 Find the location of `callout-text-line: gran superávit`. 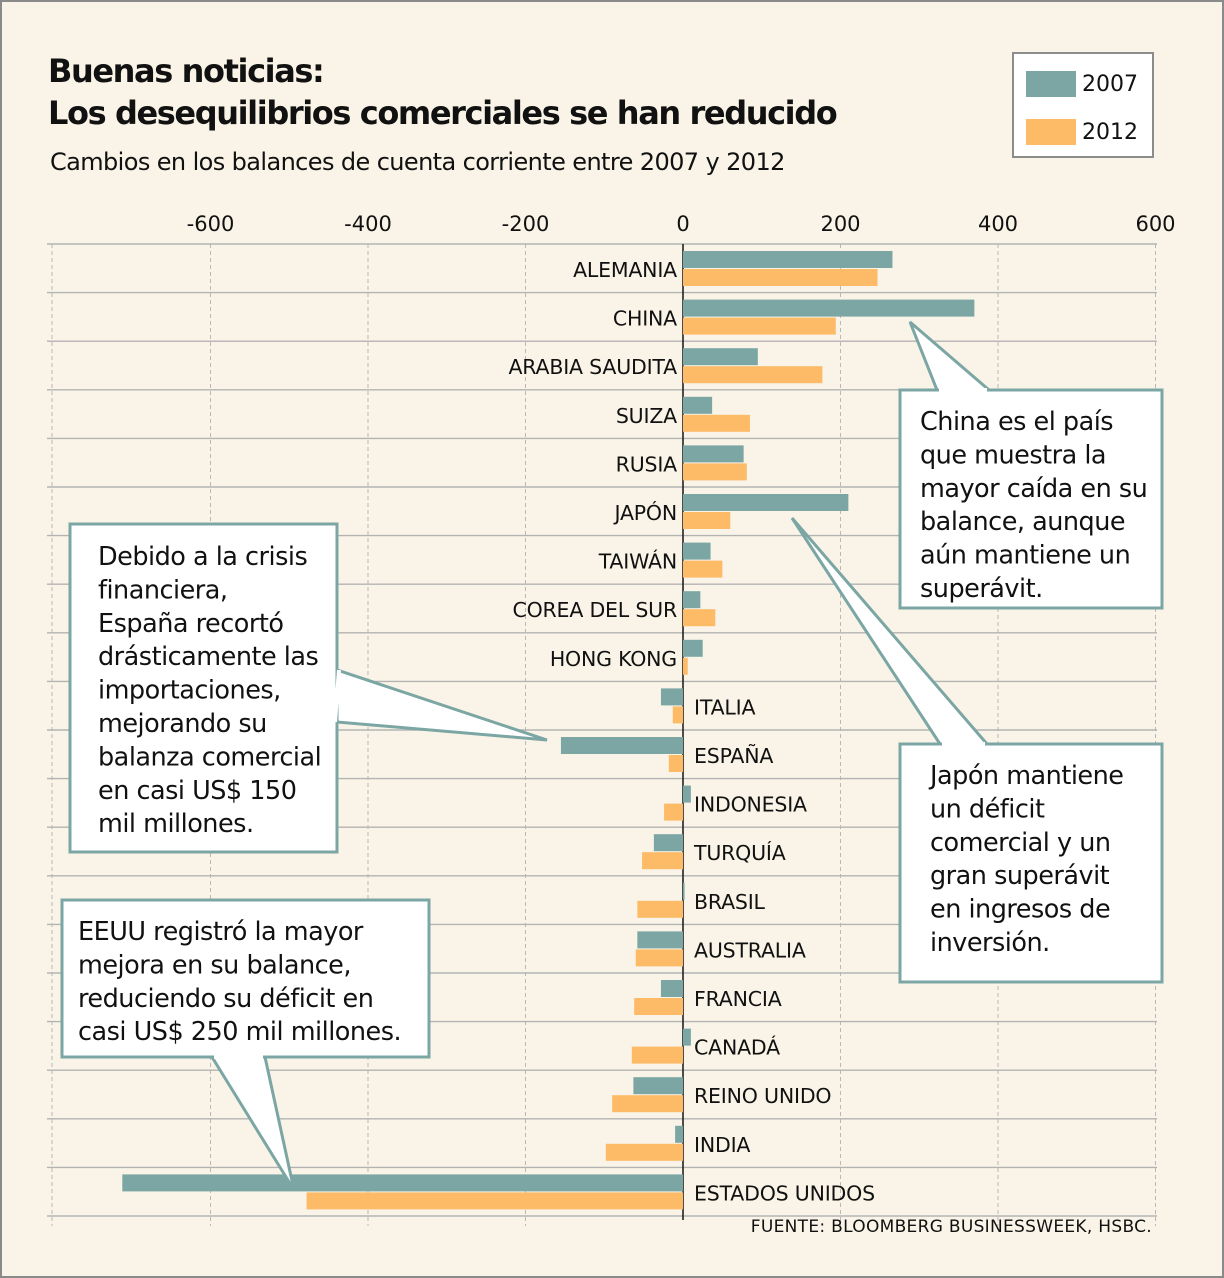

callout-text-line: gran superávit is located at coordinates (1020, 876).